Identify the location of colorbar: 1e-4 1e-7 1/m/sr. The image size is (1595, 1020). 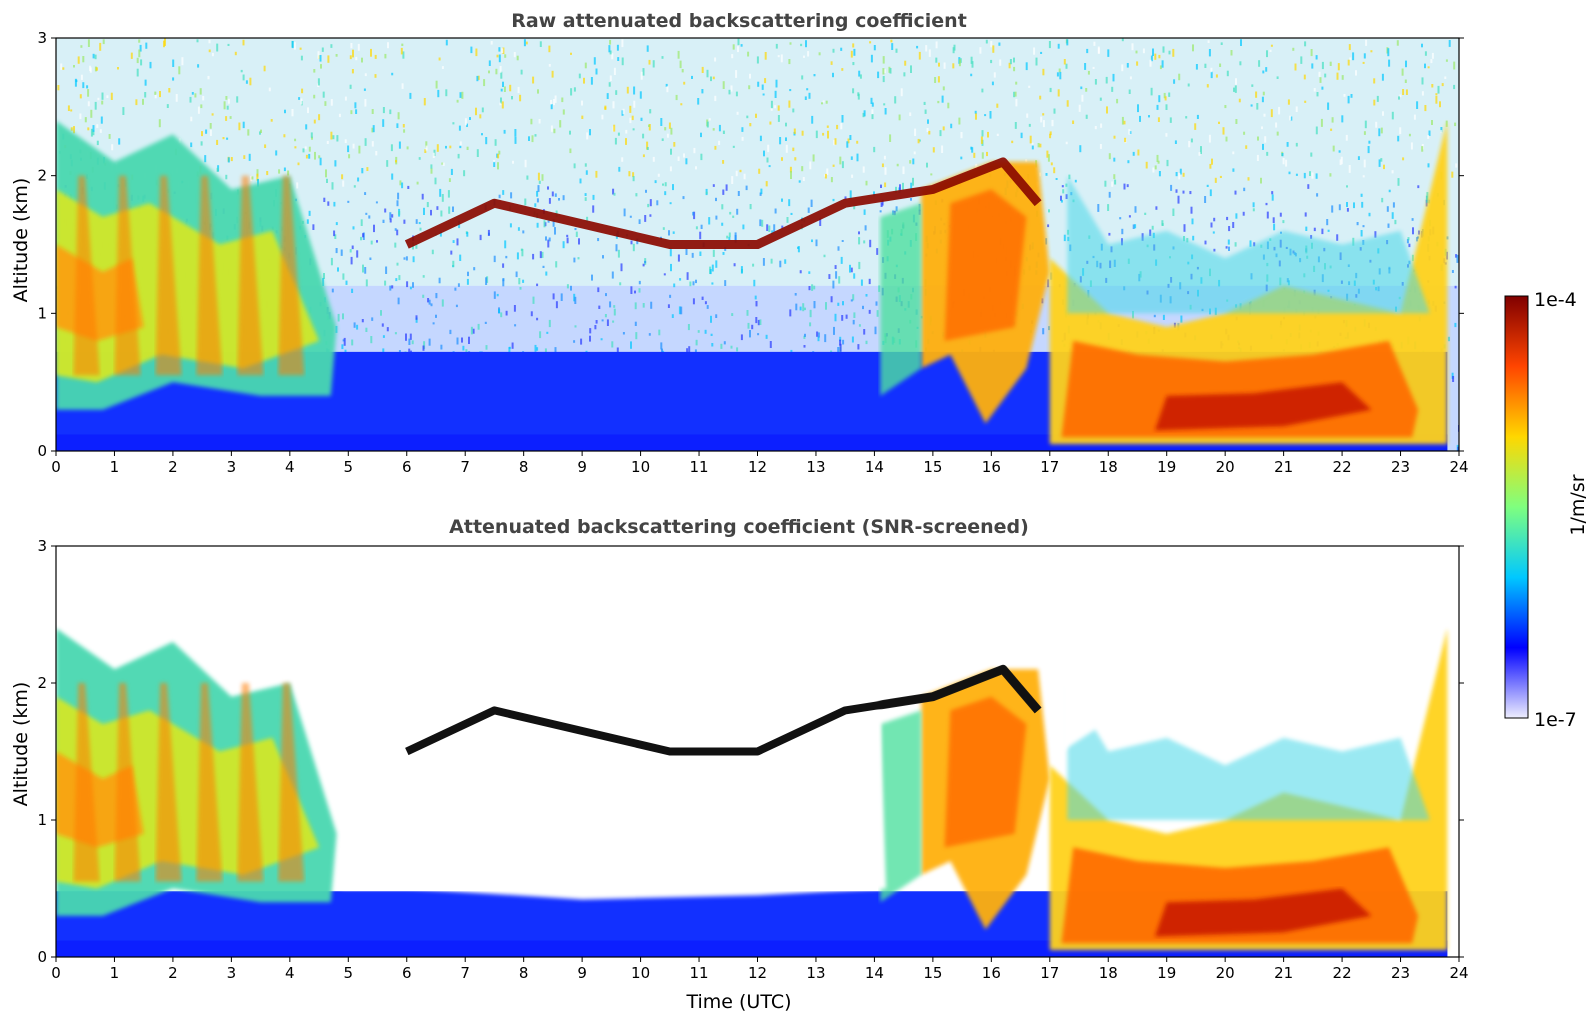
(1546, 510).